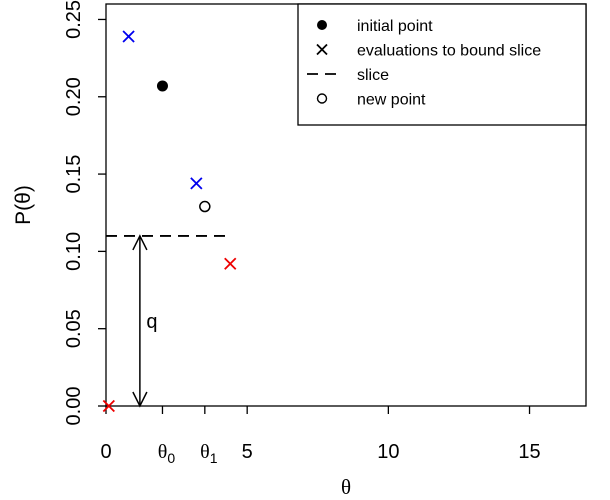 This screenshot has height=500, width=610. I want to click on theta-subscript: 1, so click(214, 458).